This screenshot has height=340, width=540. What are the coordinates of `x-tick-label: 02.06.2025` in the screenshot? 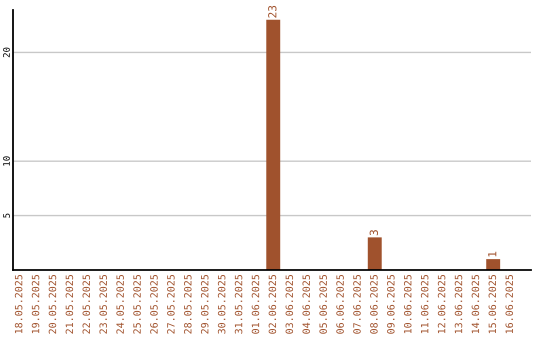 It's located at (272, 304).